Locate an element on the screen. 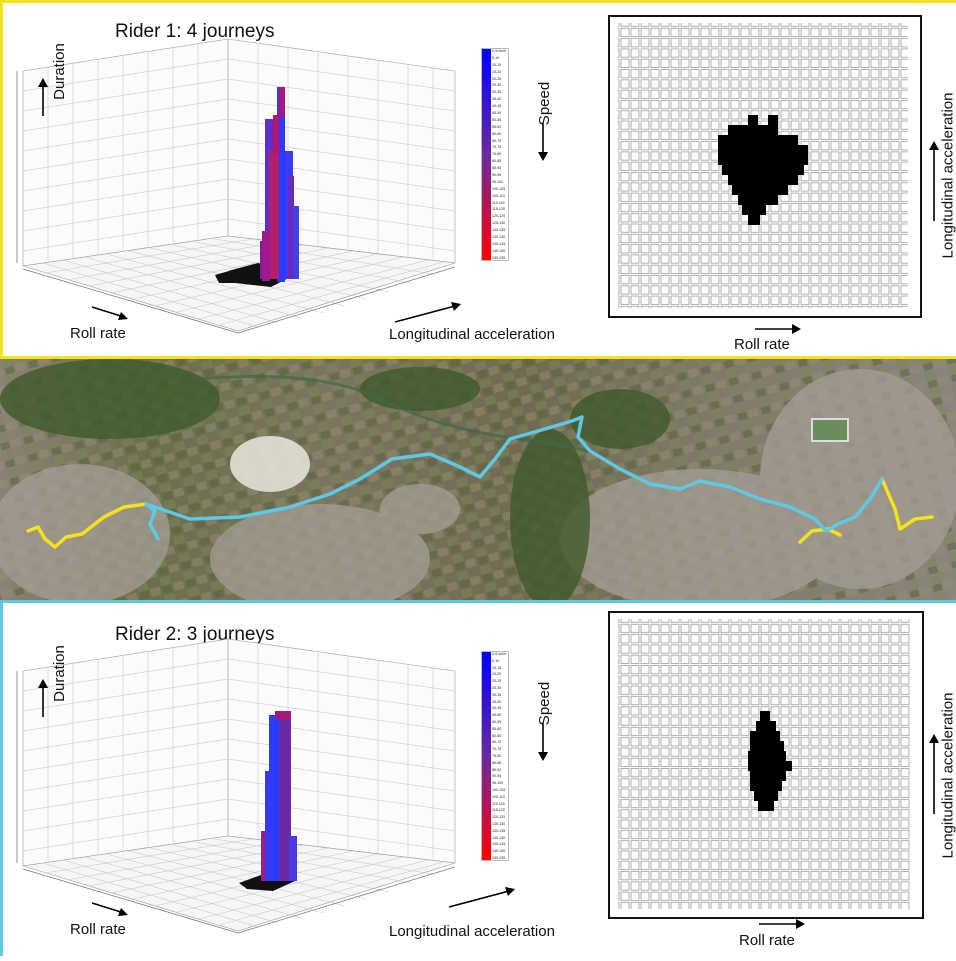  rider2-accel-arrow is located at coordinates (481, 897).